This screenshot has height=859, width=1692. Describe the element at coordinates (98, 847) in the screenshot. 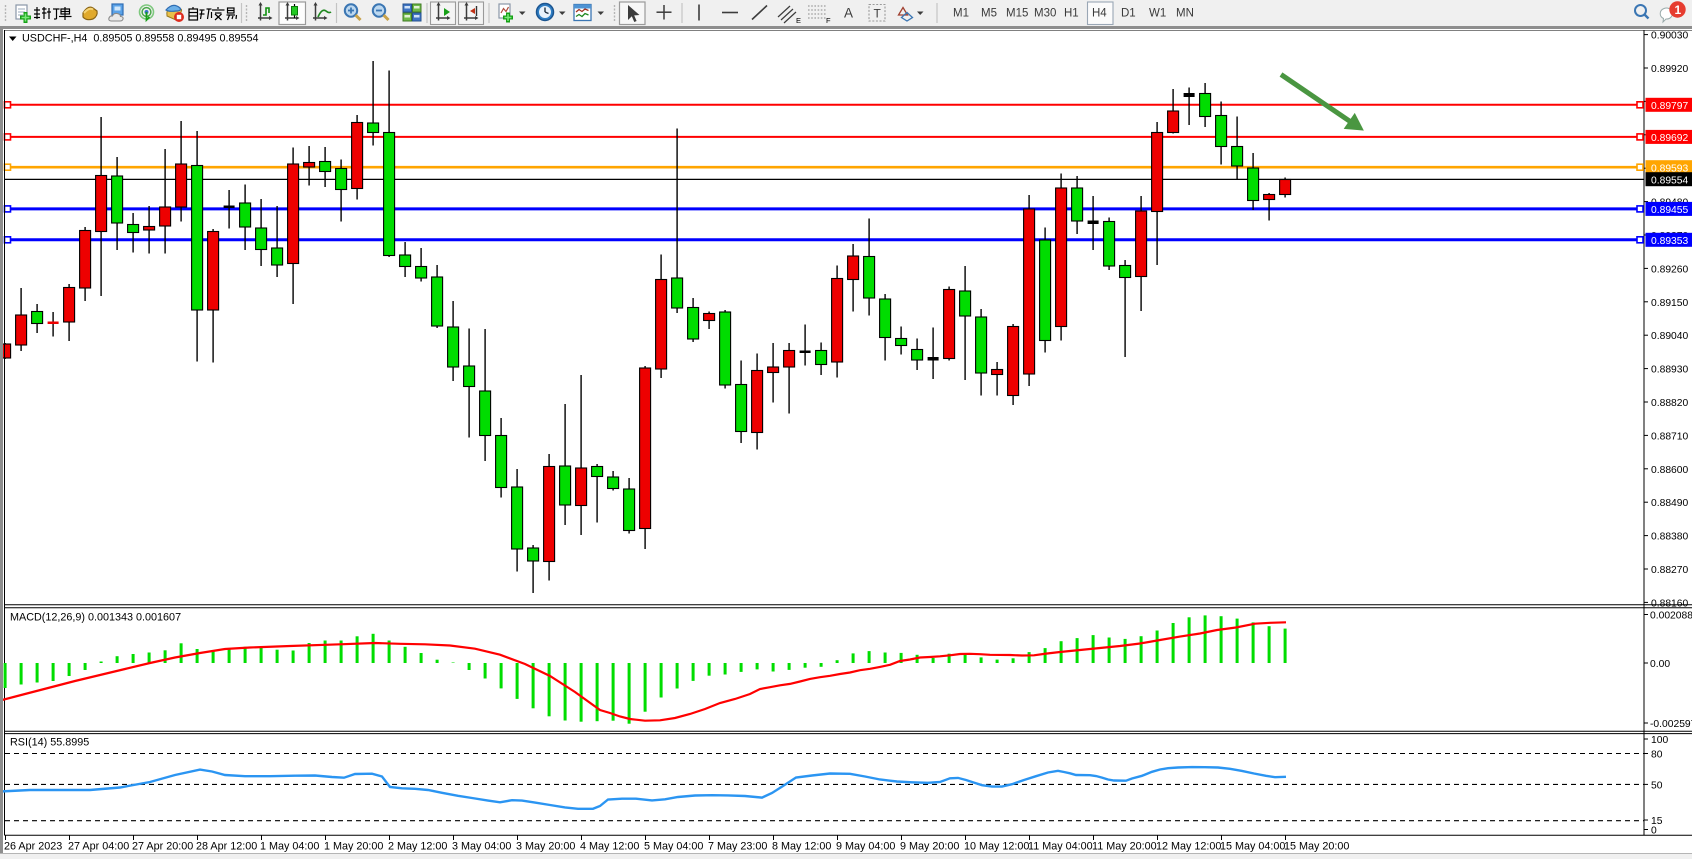

I see `svg-text: 27 Apr 04:00` at that location.